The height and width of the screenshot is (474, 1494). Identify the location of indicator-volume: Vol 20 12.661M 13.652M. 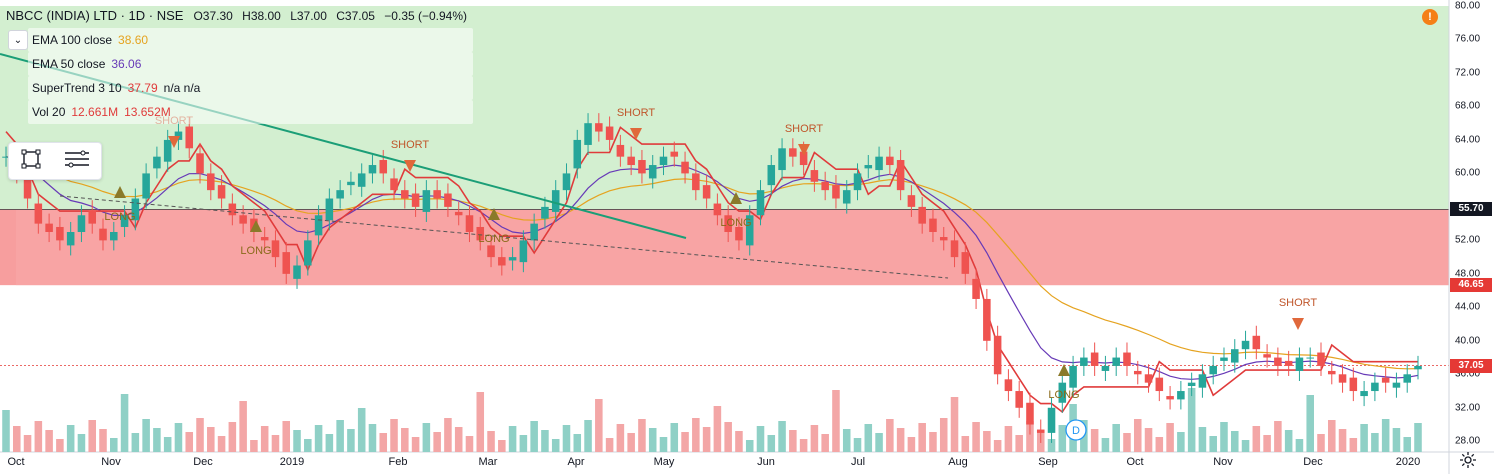
(251, 112).